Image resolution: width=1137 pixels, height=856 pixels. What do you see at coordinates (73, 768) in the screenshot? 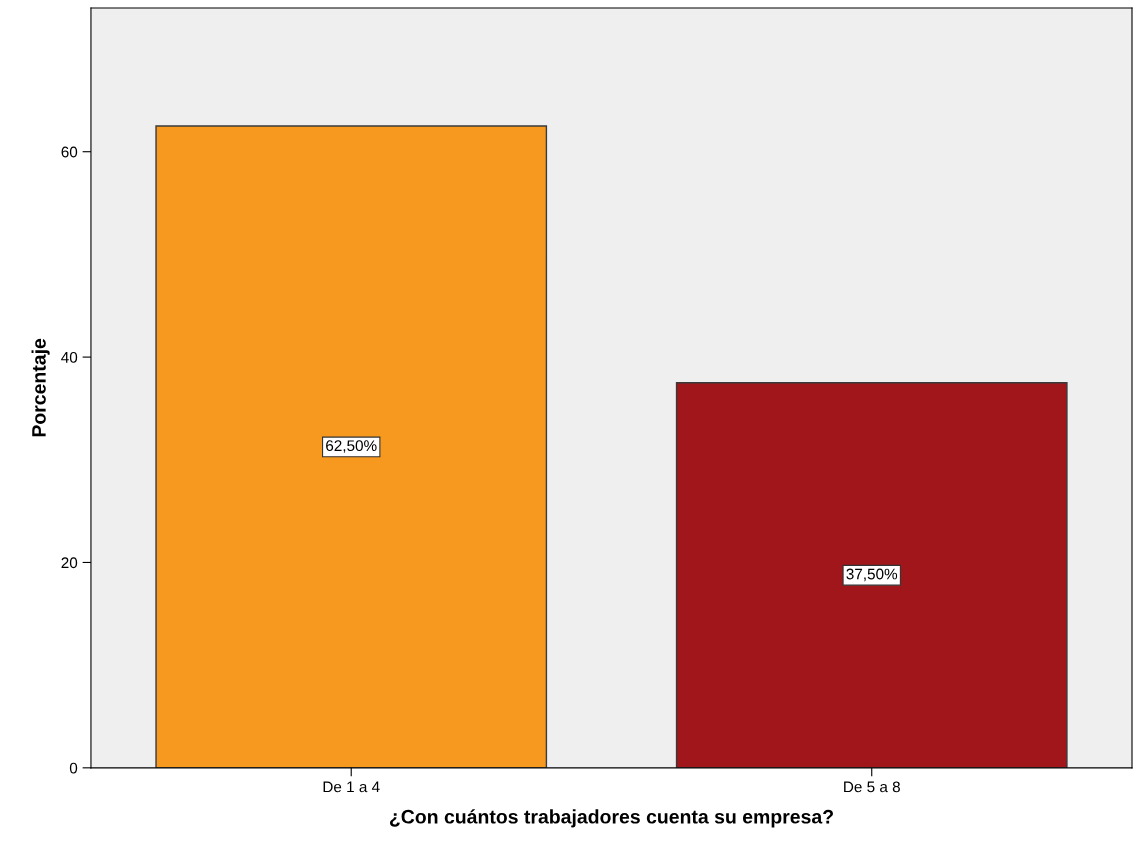
I see `y-tick-label: 0` at bounding box center [73, 768].